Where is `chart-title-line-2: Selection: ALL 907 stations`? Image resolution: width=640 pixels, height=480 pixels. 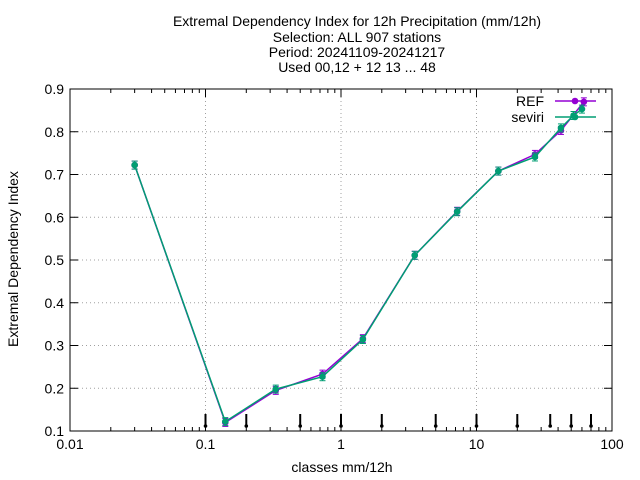 chart-title-line-2: Selection: ALL 907 stations is located at coordinates (357, 37).